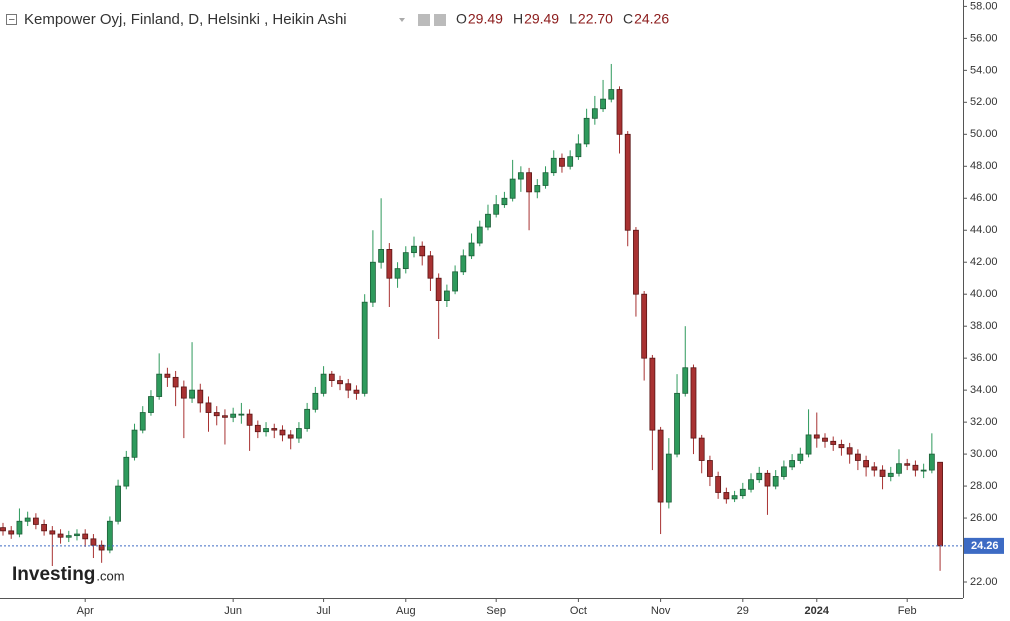 This screenshot has height=621, width=1010. Describe the element at coordinates (984, 102) in the screenshot. I see `y-tick-label: 52.00` at that location.